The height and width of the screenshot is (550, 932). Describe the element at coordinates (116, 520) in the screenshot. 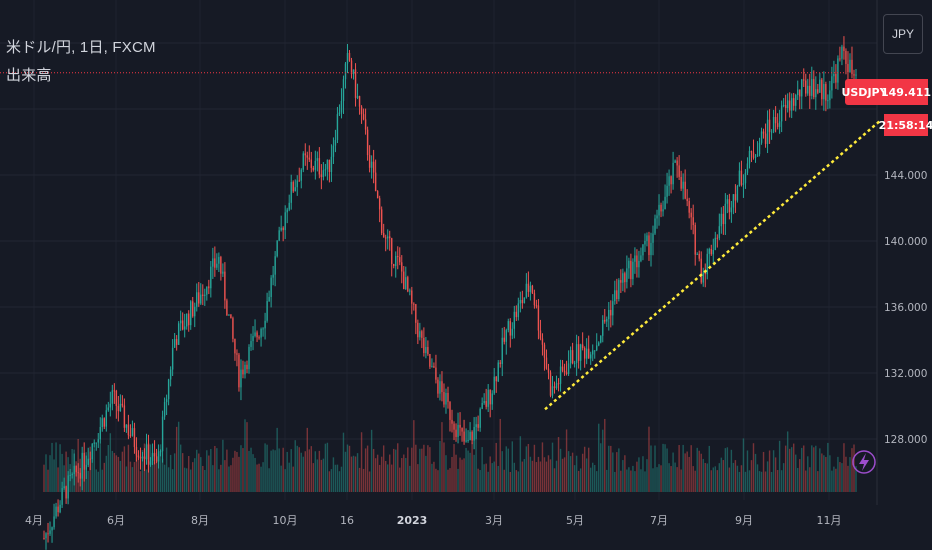

I see `time-tick-label: 6月` at that location.